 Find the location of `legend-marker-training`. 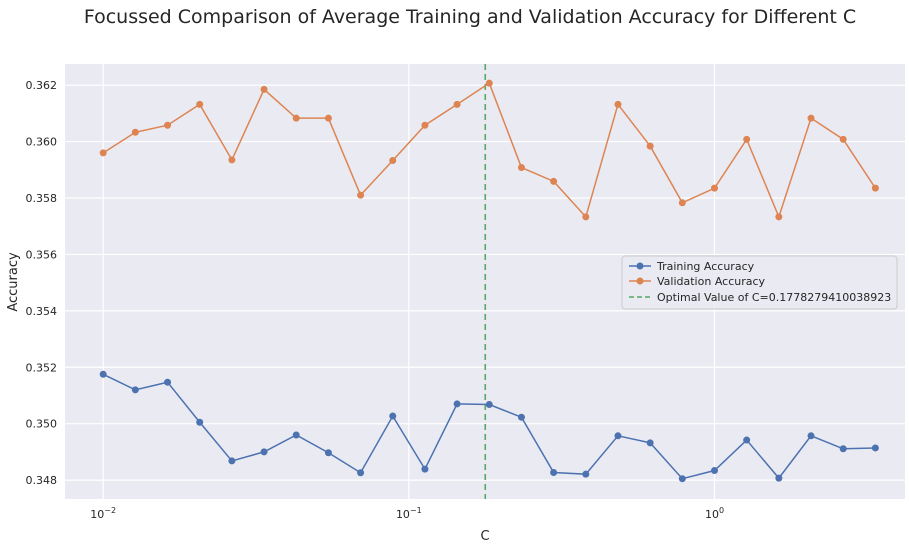

legend-marker-training is located at coordinates (640, 266).